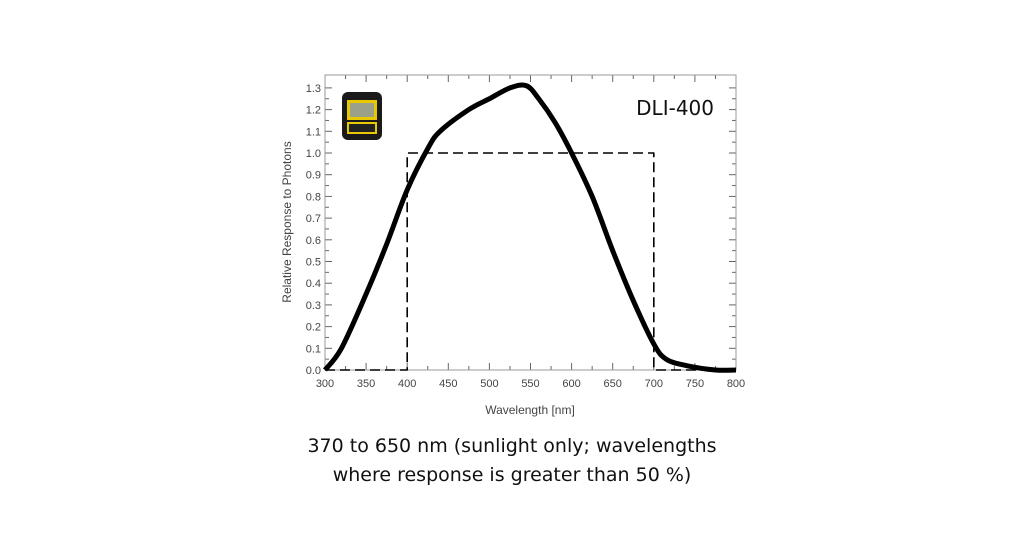 The height and width of the screenshot is (555, 1024). I want to click on x-tick-label: 750, so click(695, 384).